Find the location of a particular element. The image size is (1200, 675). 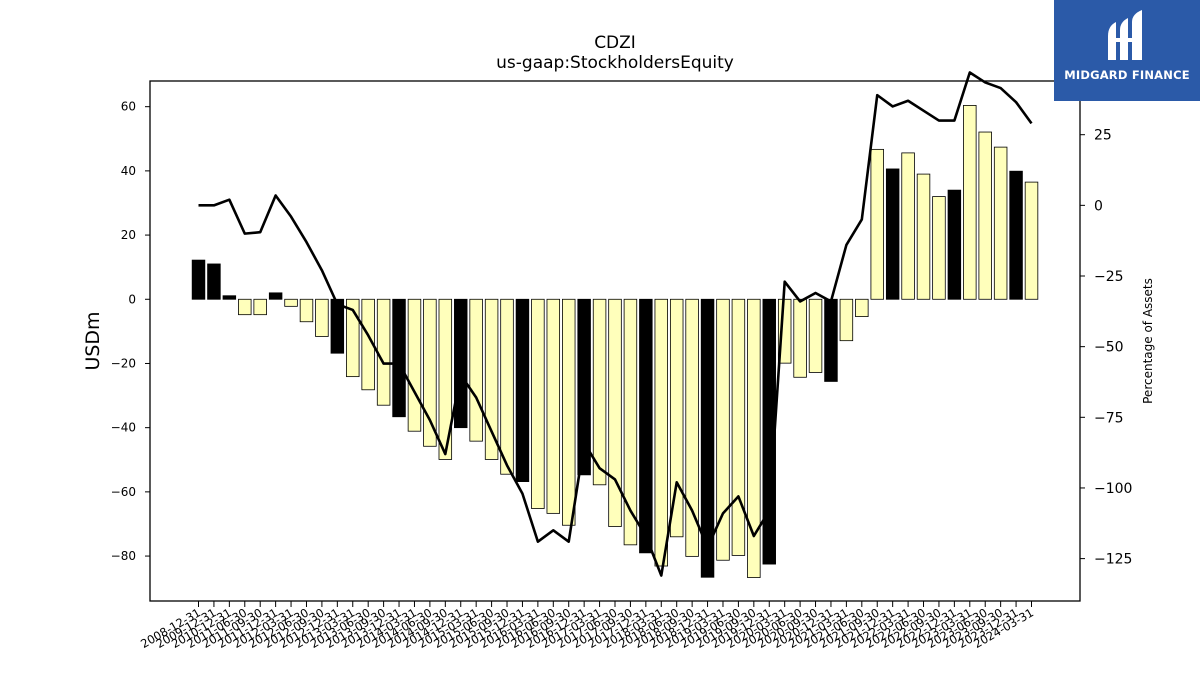

y-axis-label: USDm is located at coordinates (93, 340).